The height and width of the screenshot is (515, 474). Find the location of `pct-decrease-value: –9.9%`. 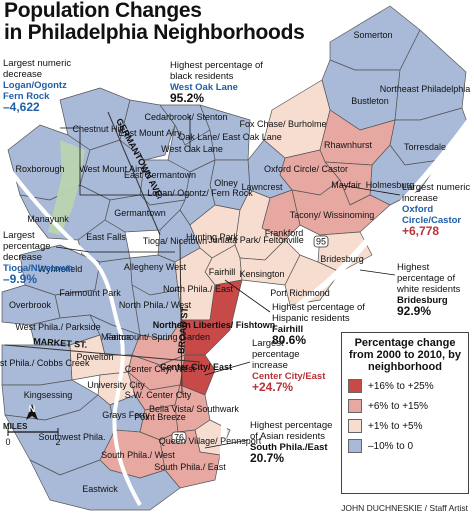

pct-decrease-value: –9.9% is located at coordinates (20, 279).